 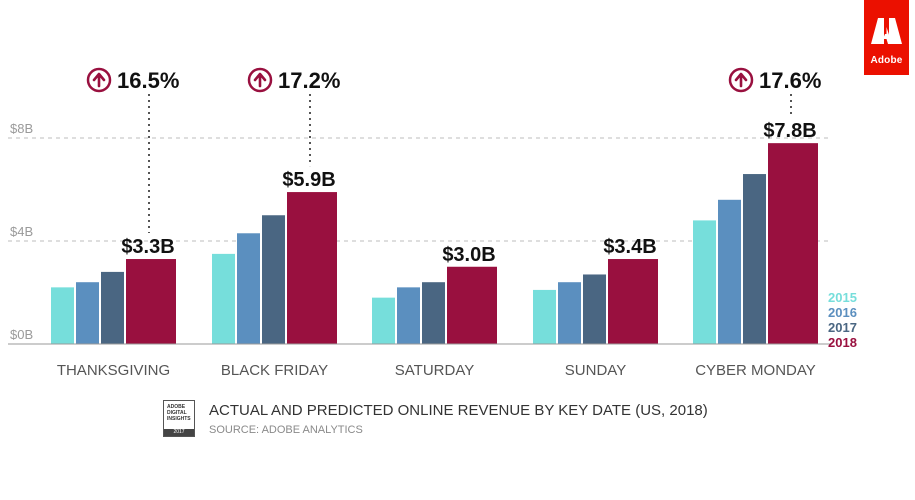 What do you see at coordinates (842, 327) in the screenshot?
I see `legend-item: 2017` at bounding box center [842, 327].